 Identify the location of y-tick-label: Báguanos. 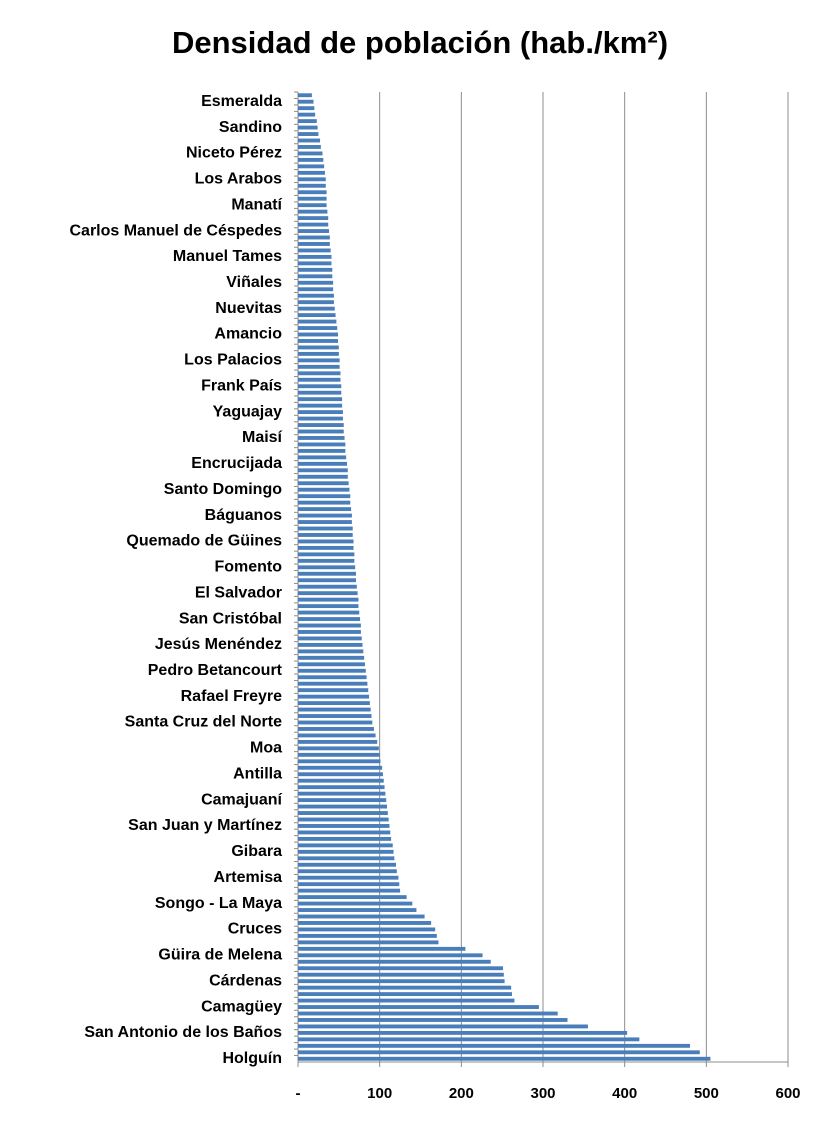
(243, 515).